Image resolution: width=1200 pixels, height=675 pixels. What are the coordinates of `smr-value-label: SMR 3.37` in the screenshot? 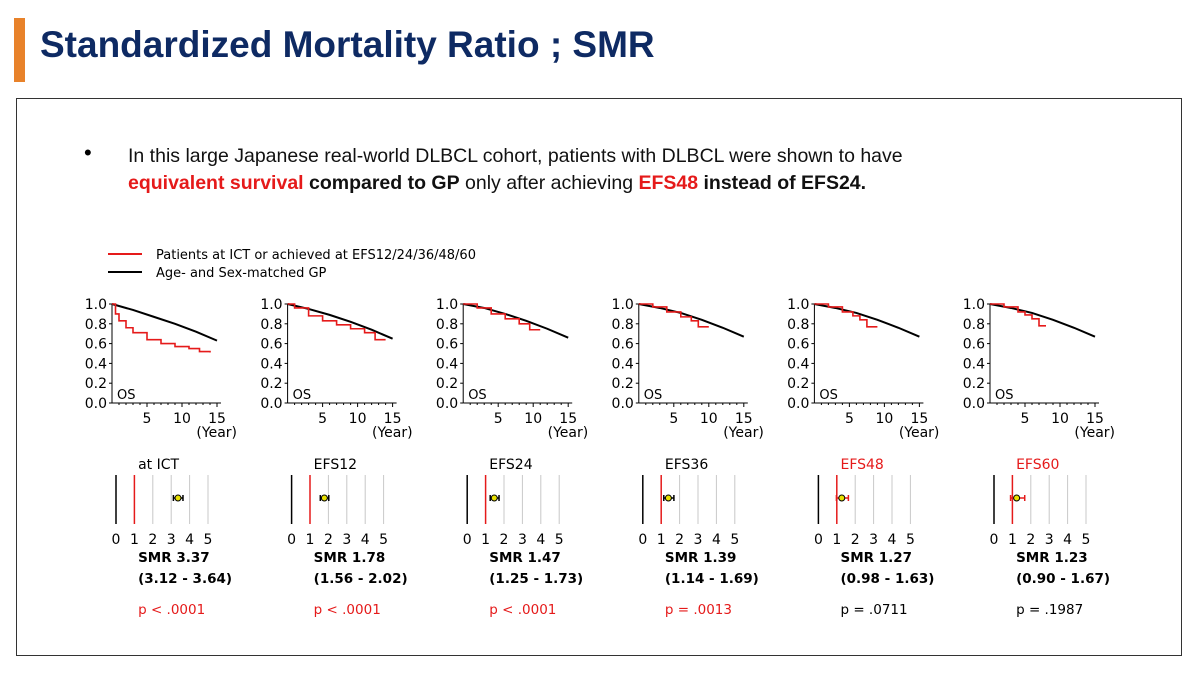 It's located at (174, 558).